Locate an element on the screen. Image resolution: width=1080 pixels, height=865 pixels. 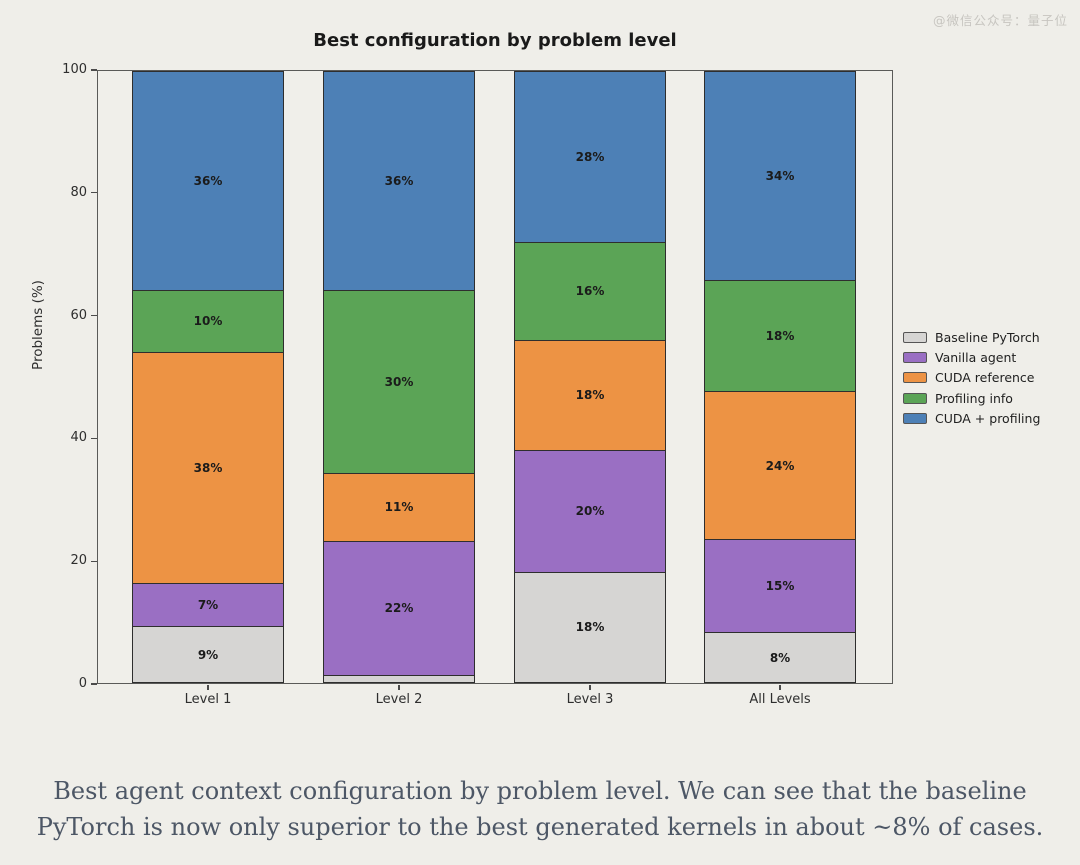
segment-value-label: 34% is located at coordinates (780, 176).